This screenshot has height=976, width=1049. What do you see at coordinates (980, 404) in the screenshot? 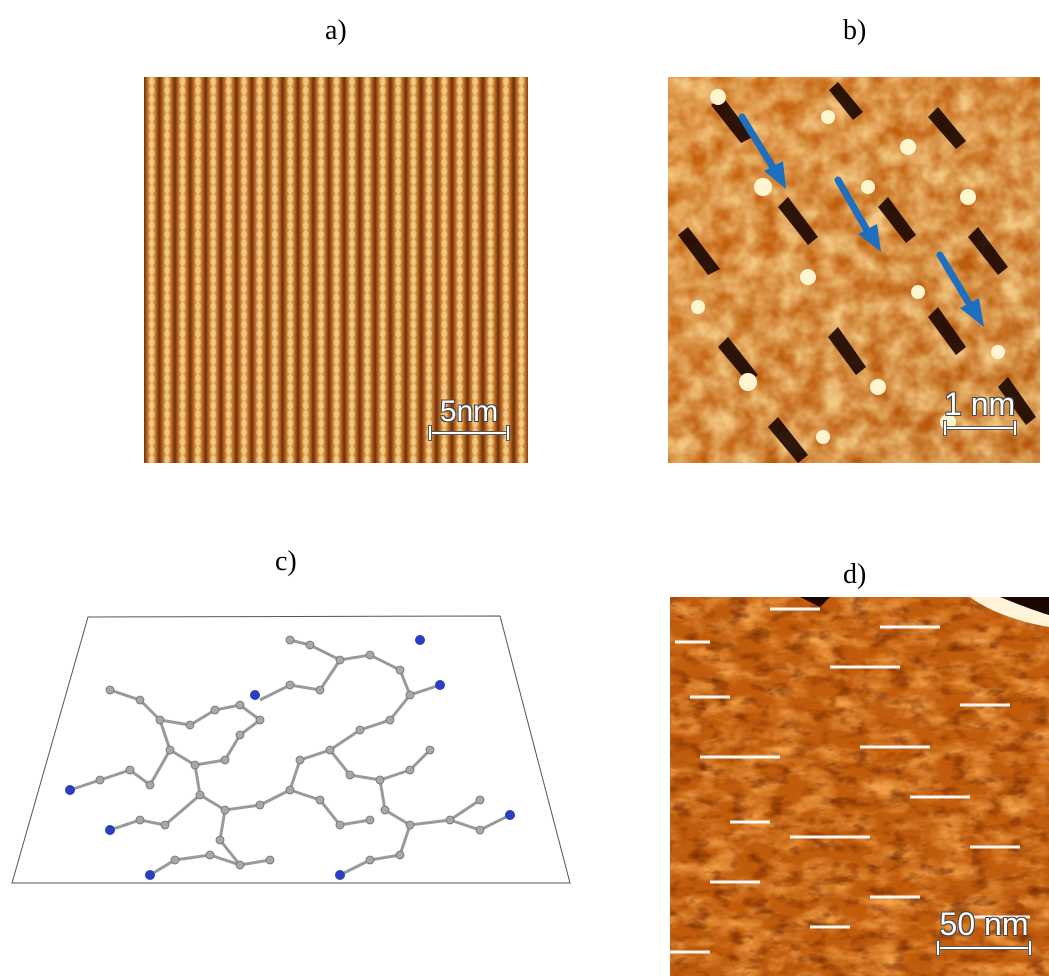
I see `scale-text-b: 1 nm` at bounding box center [980, 404].